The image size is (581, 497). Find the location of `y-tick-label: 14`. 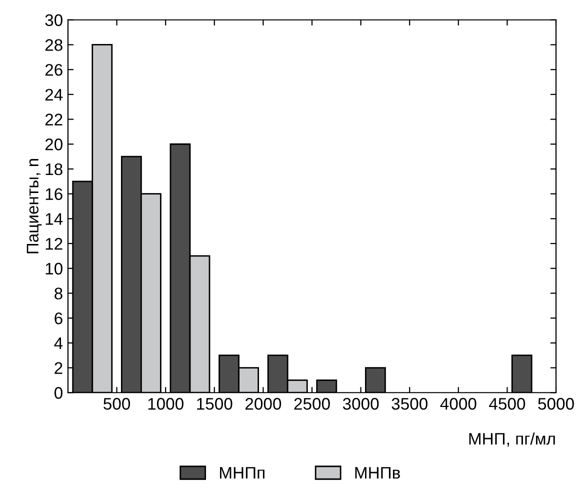

y-tick-label: 14 is located at coordinates (54, 219).